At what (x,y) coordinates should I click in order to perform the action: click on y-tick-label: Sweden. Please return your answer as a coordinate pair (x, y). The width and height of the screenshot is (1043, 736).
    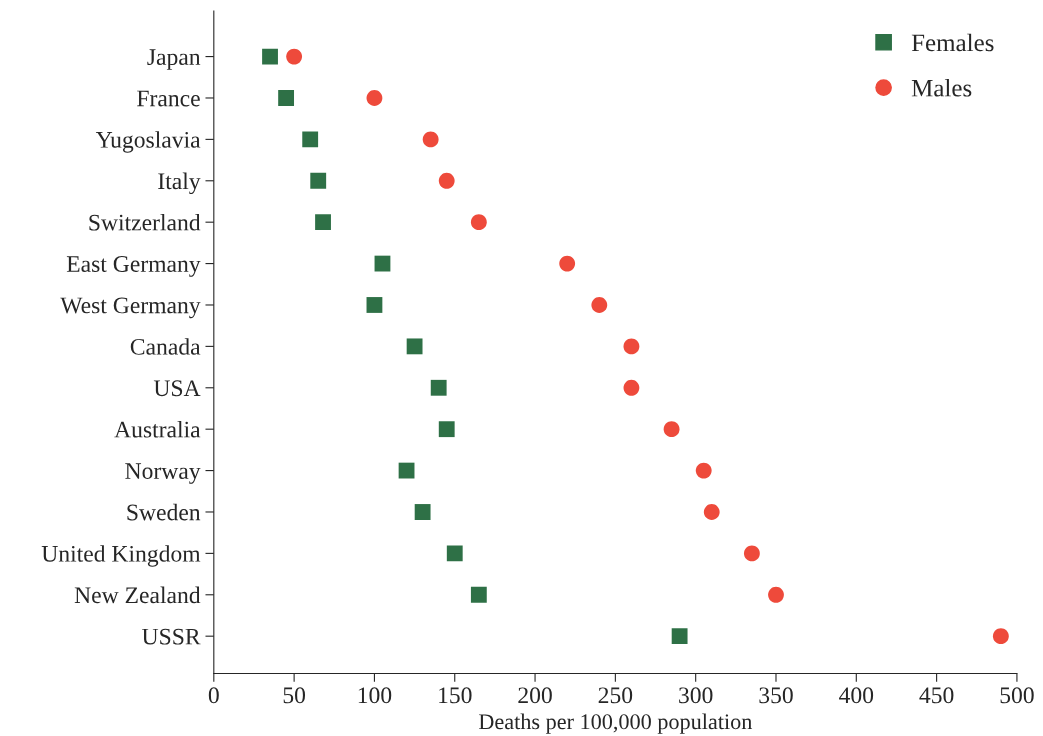
    Looking at the image, I should click on (164, 512).